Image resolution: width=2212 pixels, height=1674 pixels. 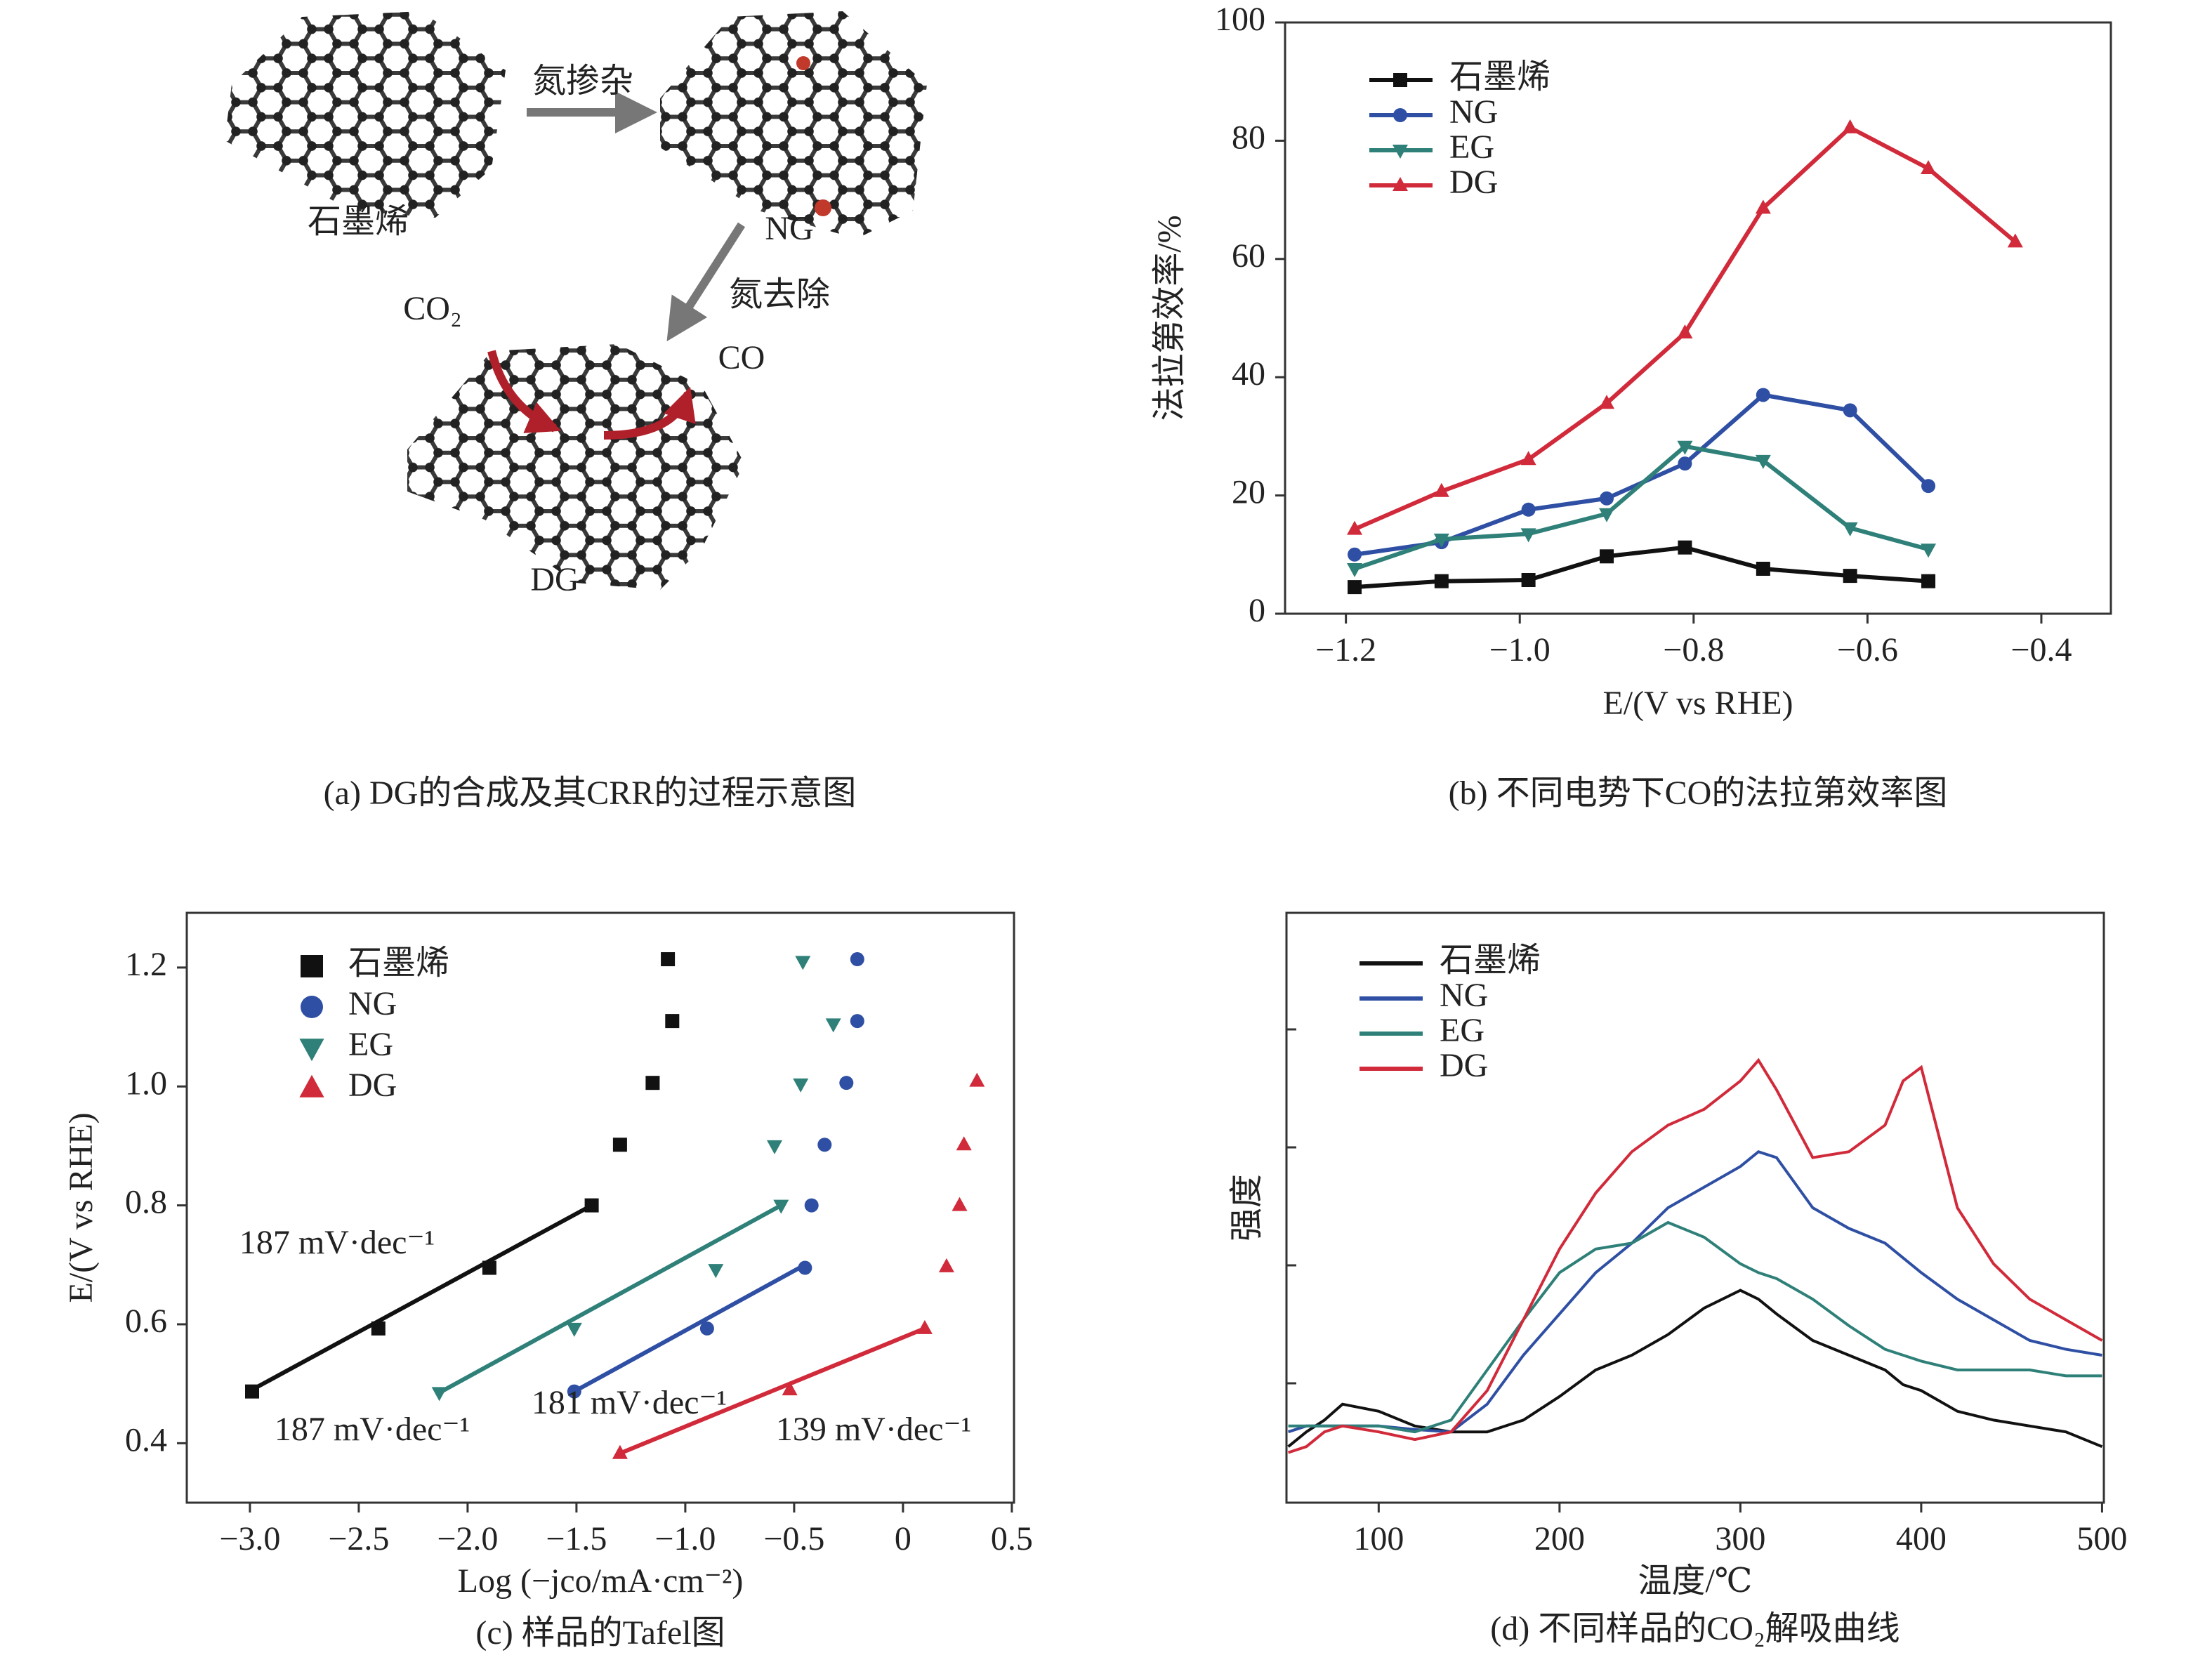 What do you see at coordinates (81, 1207) in the screenshot?
I see `y-axis-label: E/(V vs RHE)` at bounding box center [81, 1207].